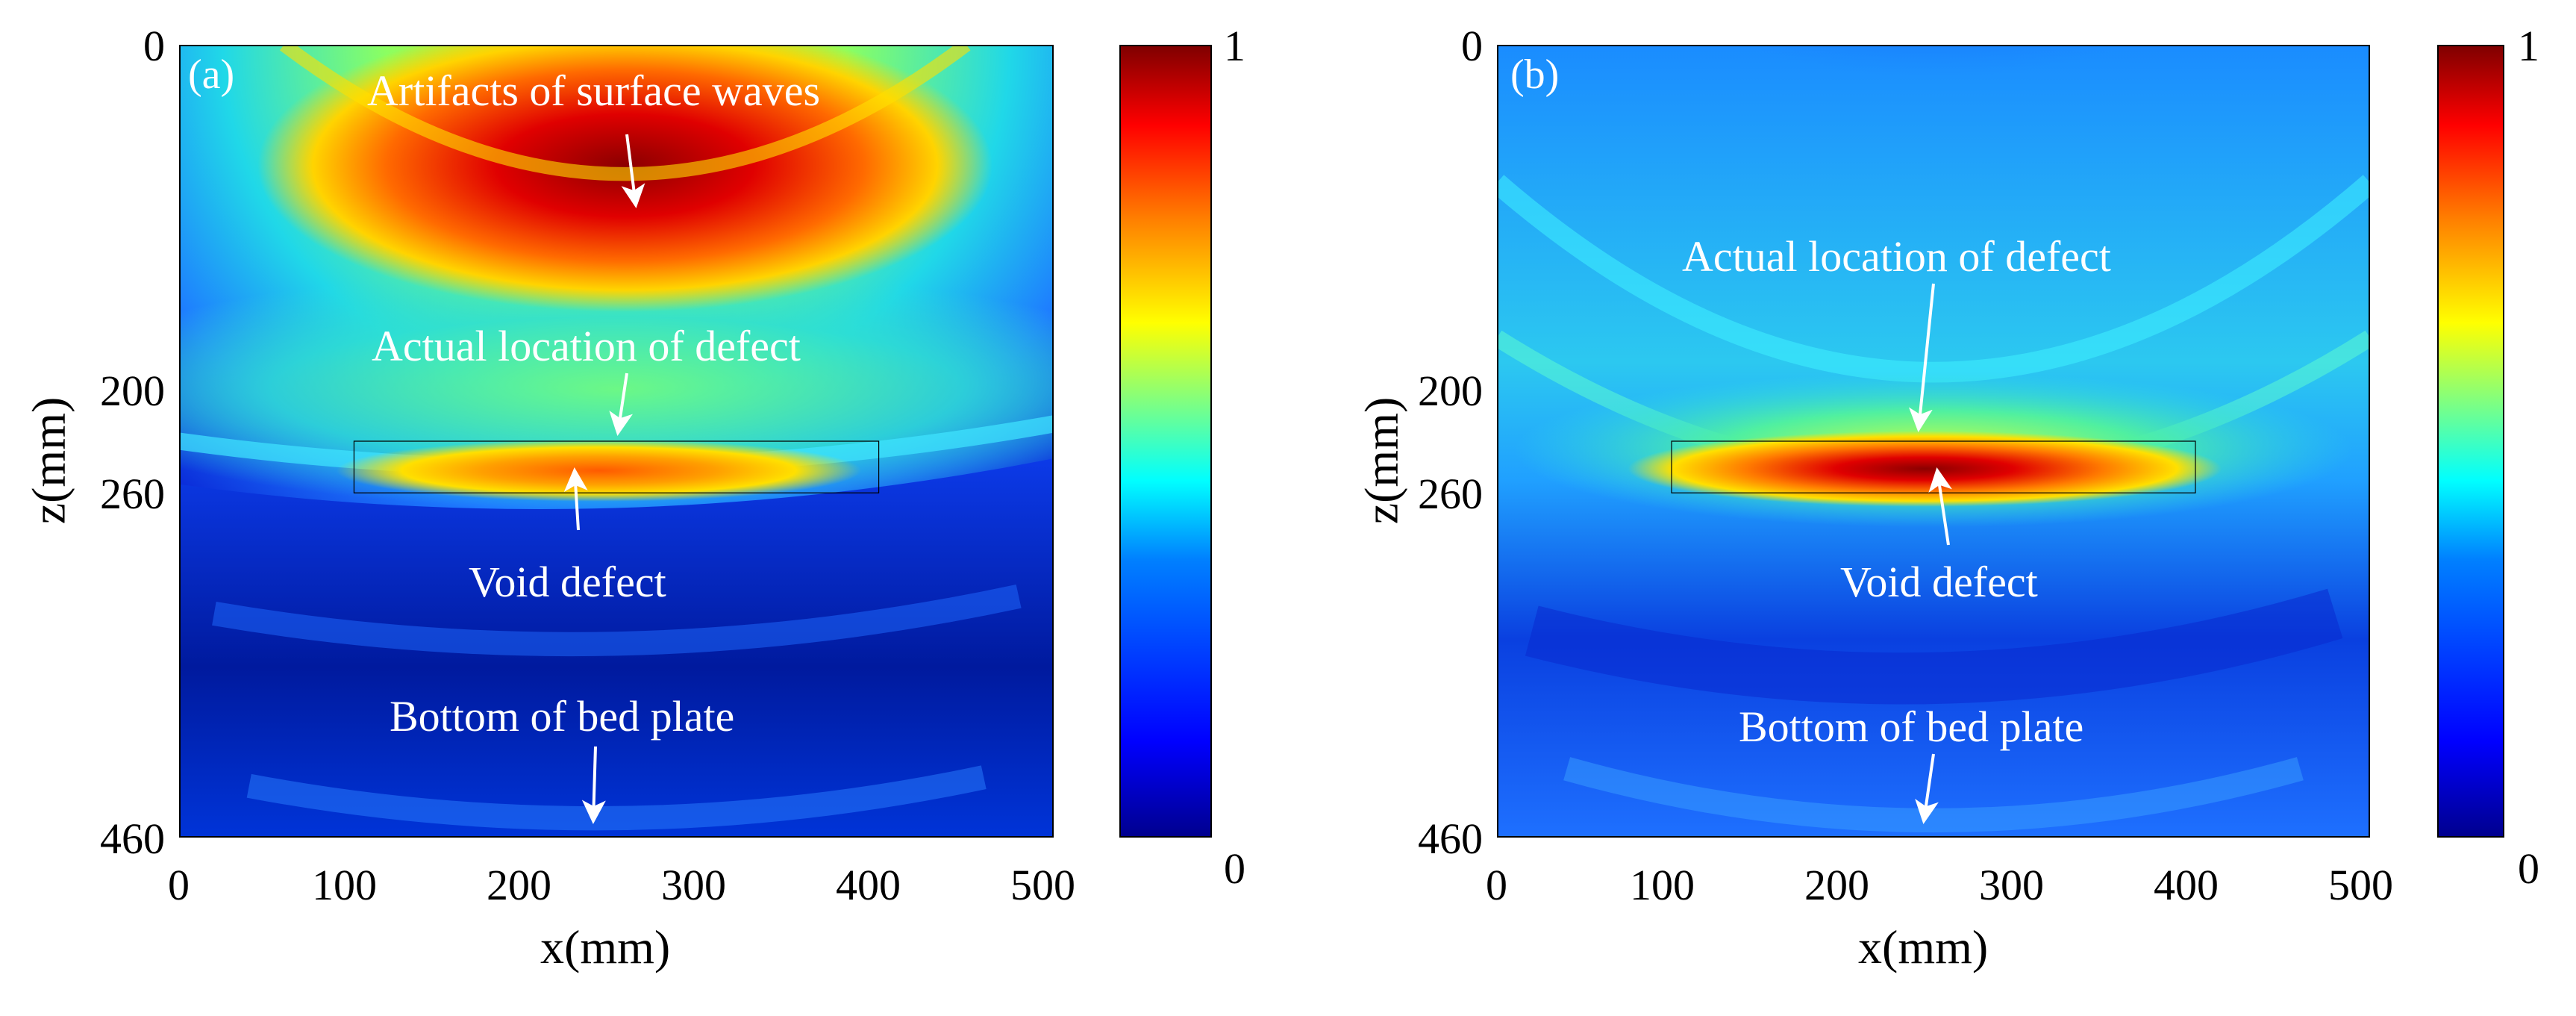  Describe the element at coordinates (1923, 946) in the screenshot. I see `x-axis-label-b: x(mm)` at that location.